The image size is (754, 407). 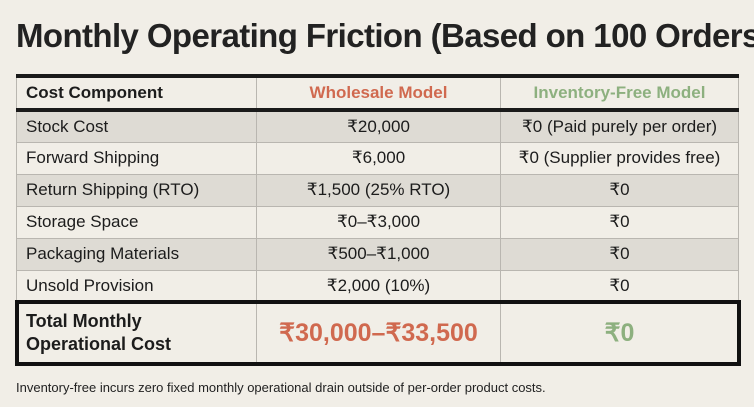 I want to click on total-inventory-free: ₹0, so click(x=619, y=333).